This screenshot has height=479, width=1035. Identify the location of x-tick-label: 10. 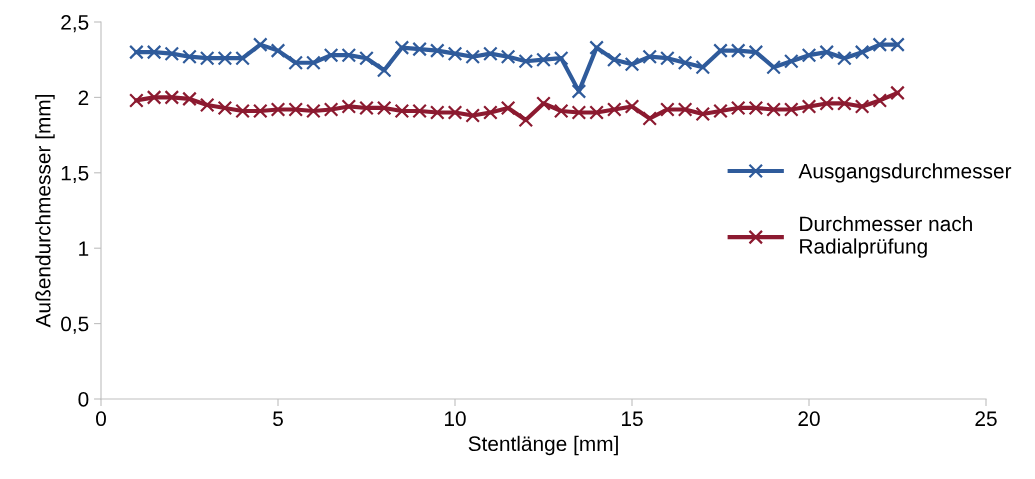
(455, 419).